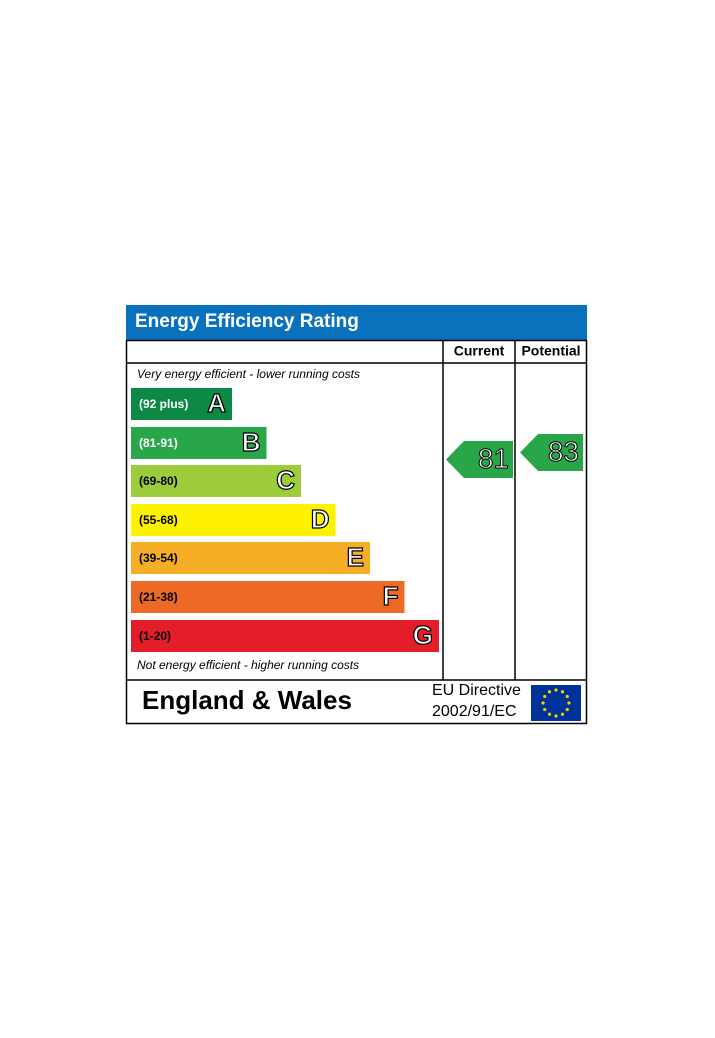  Describe the element at coordinates (155, 636) in the screenshot. I see `band-range: (1-20)` at that location.